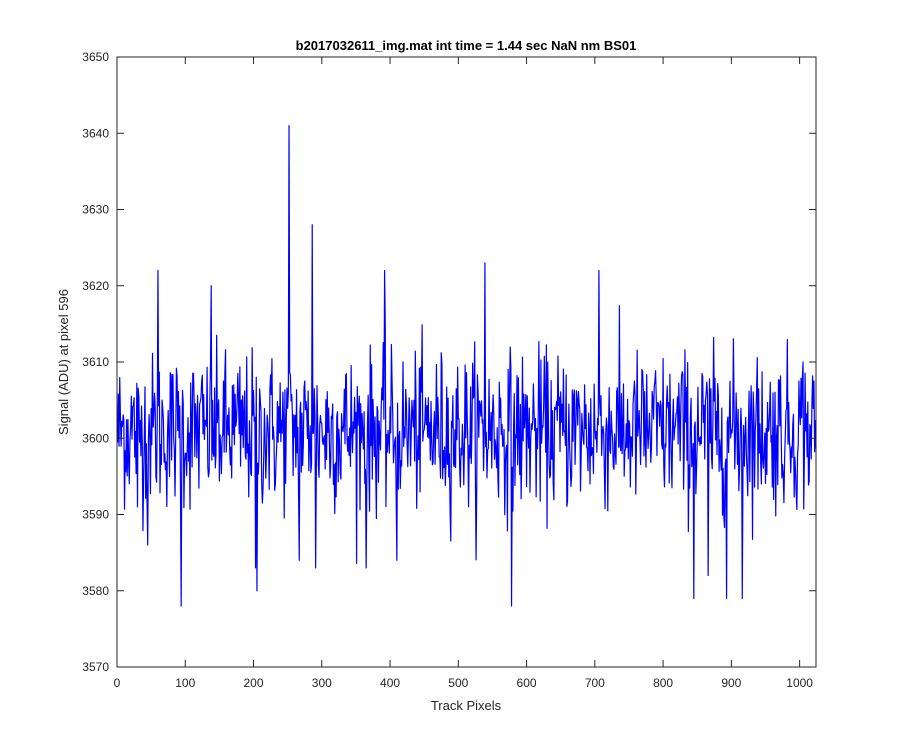 The image size is (900, 750). What do you see at coordinates (254, 683) in the screenshot?
I see `x-tick-label: 200` at bounding box center [254, 683].